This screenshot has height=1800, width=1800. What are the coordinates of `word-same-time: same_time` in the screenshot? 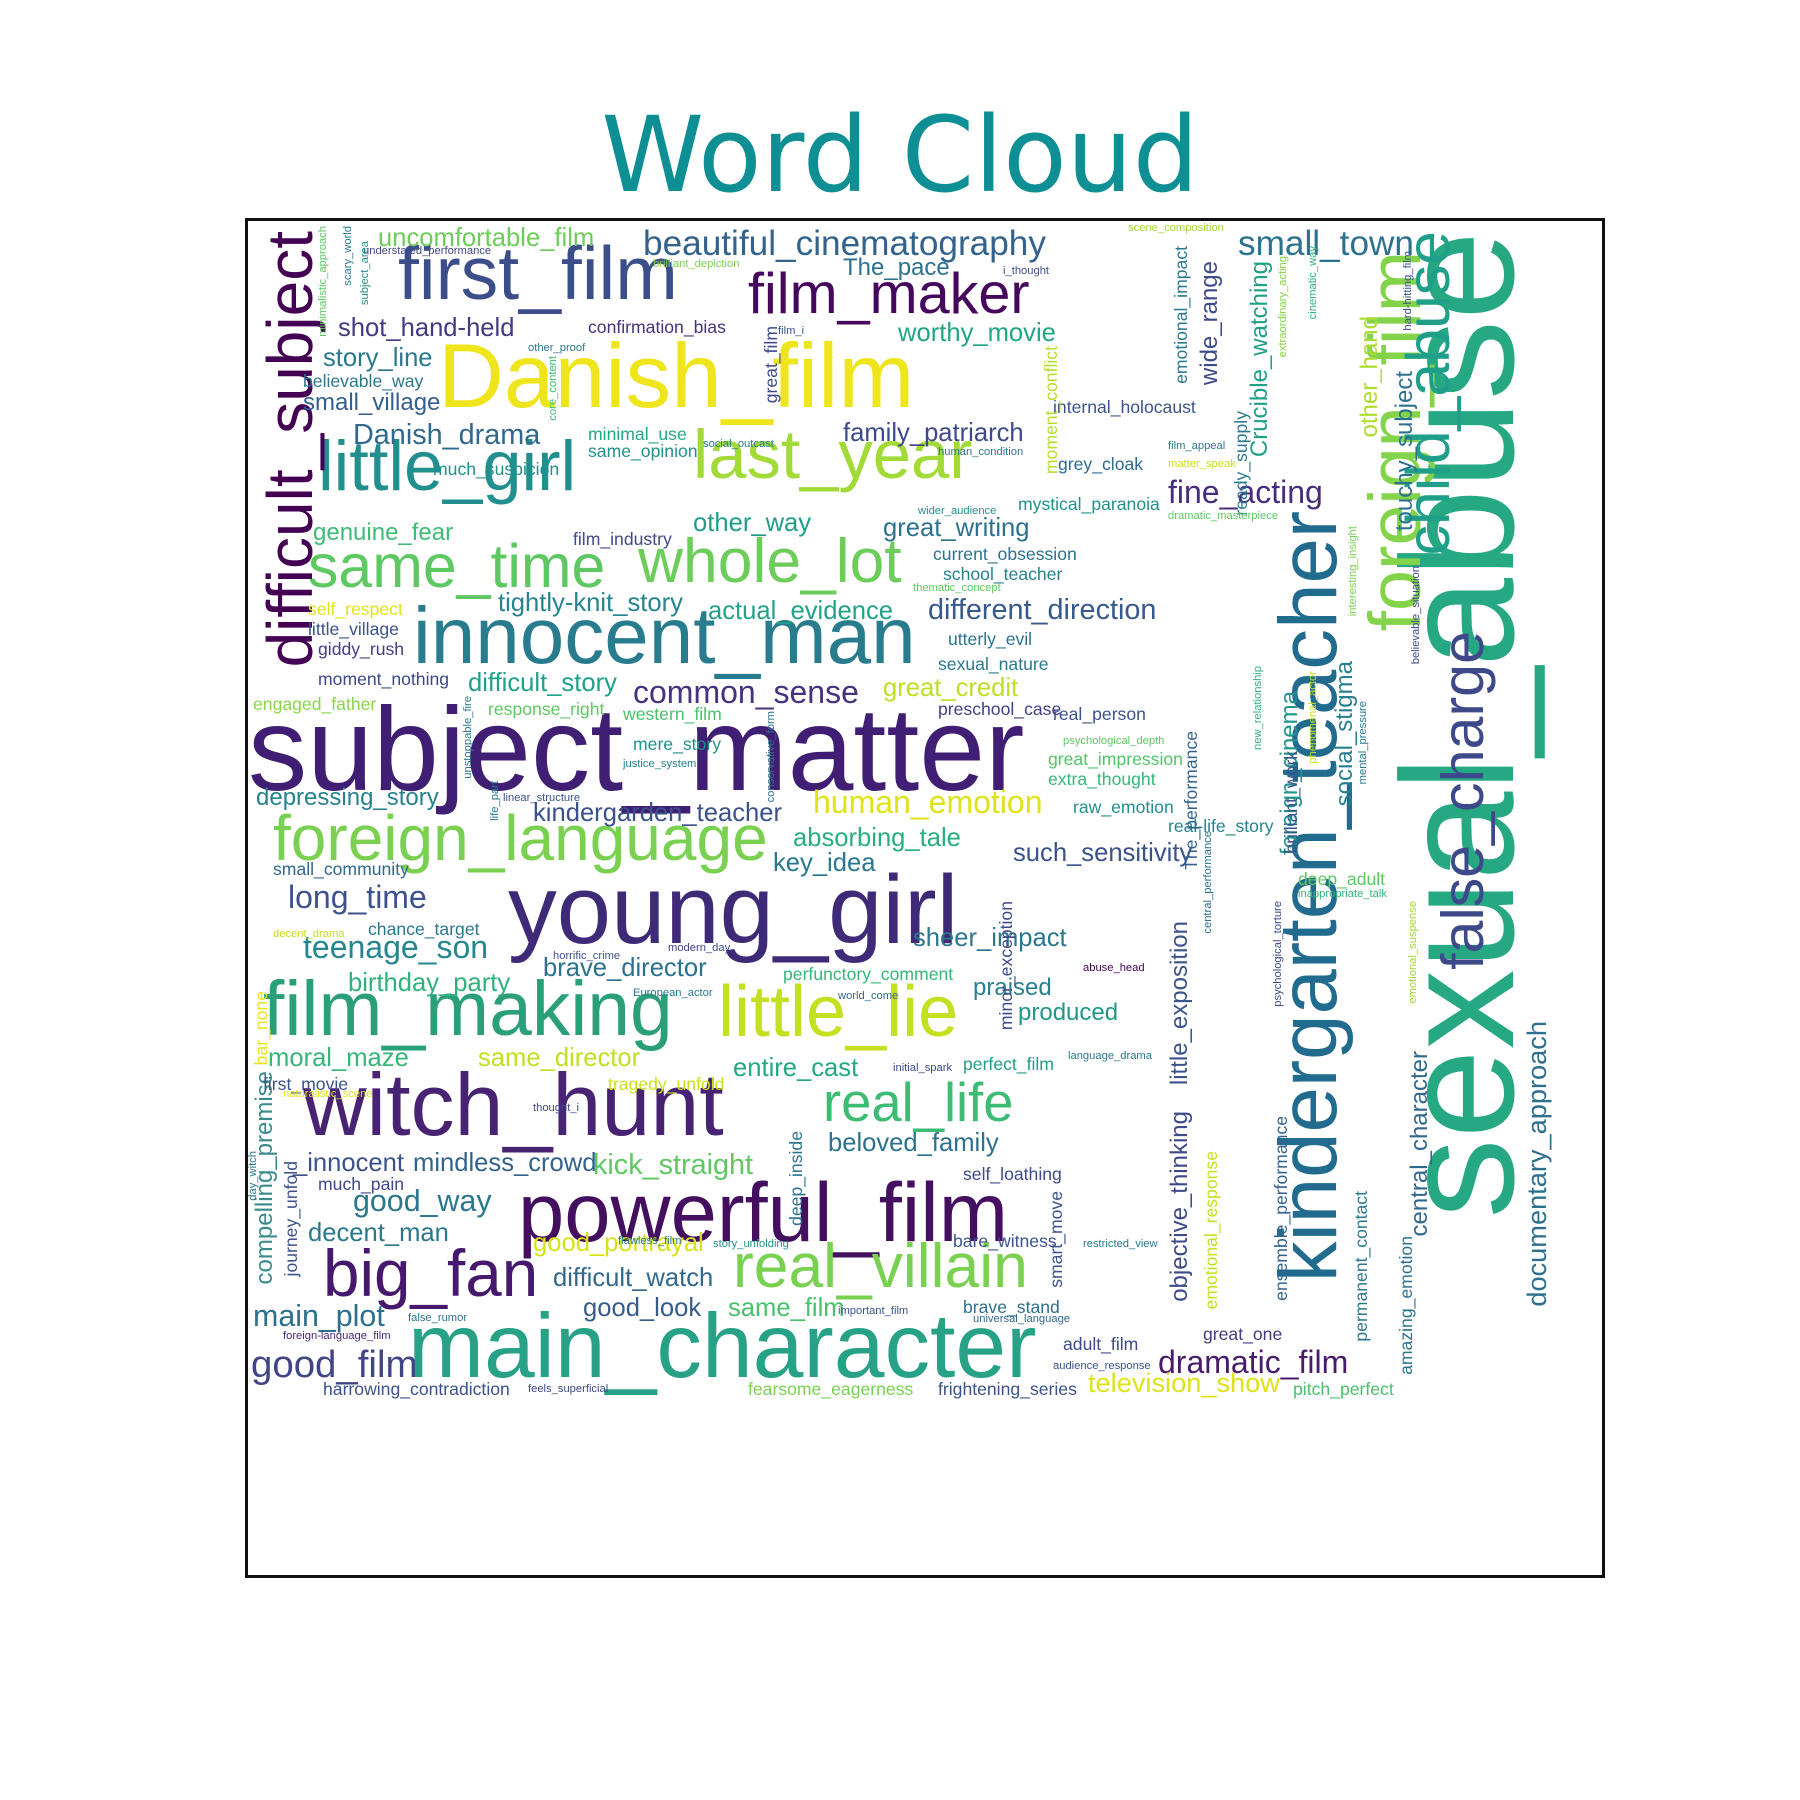 It's located at (457, 566).